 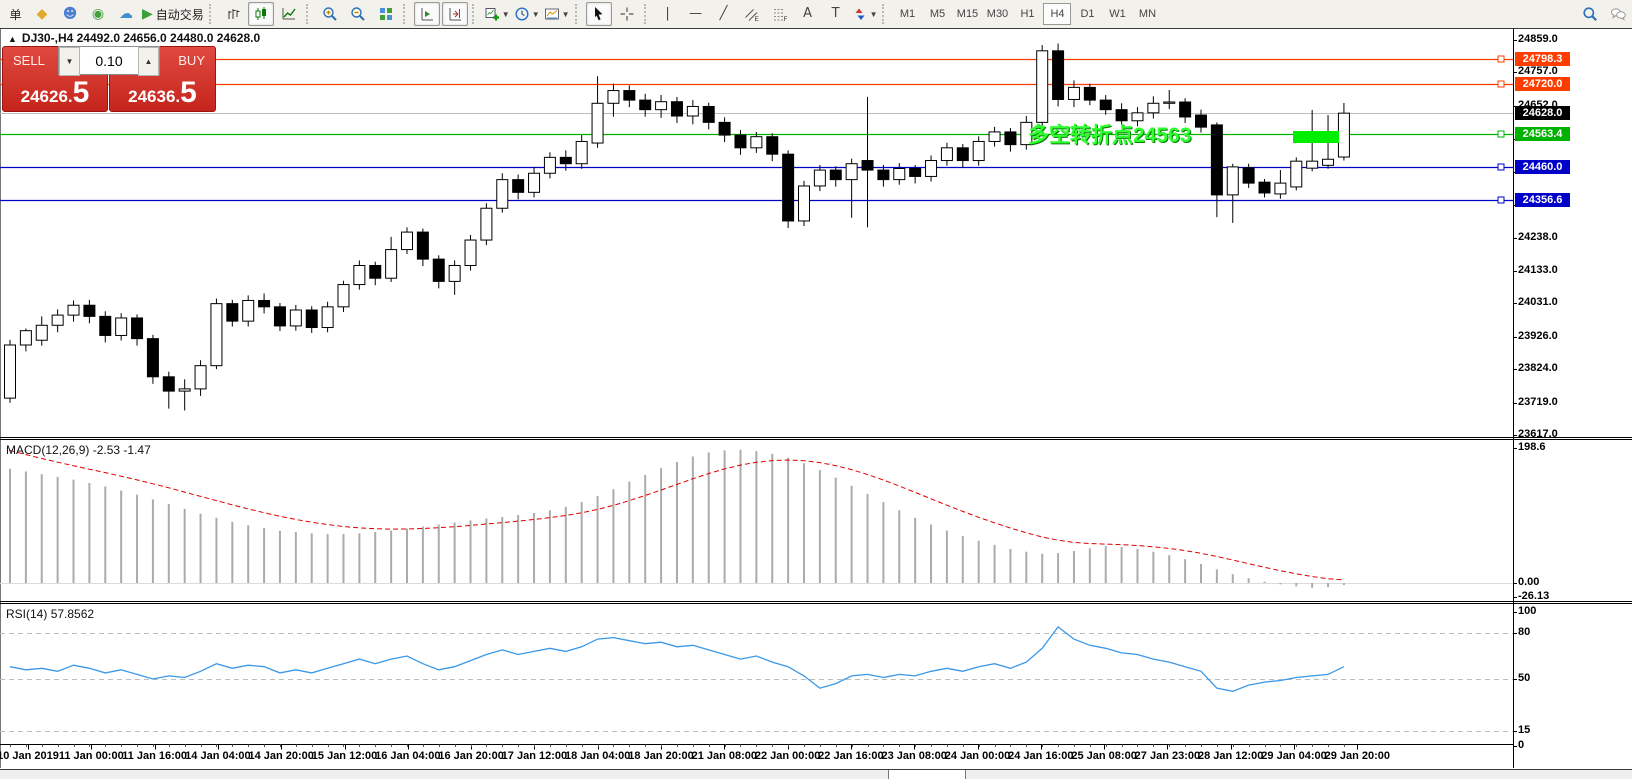 I want to click on profiles-button: ▼, so click(x=527, y=14).